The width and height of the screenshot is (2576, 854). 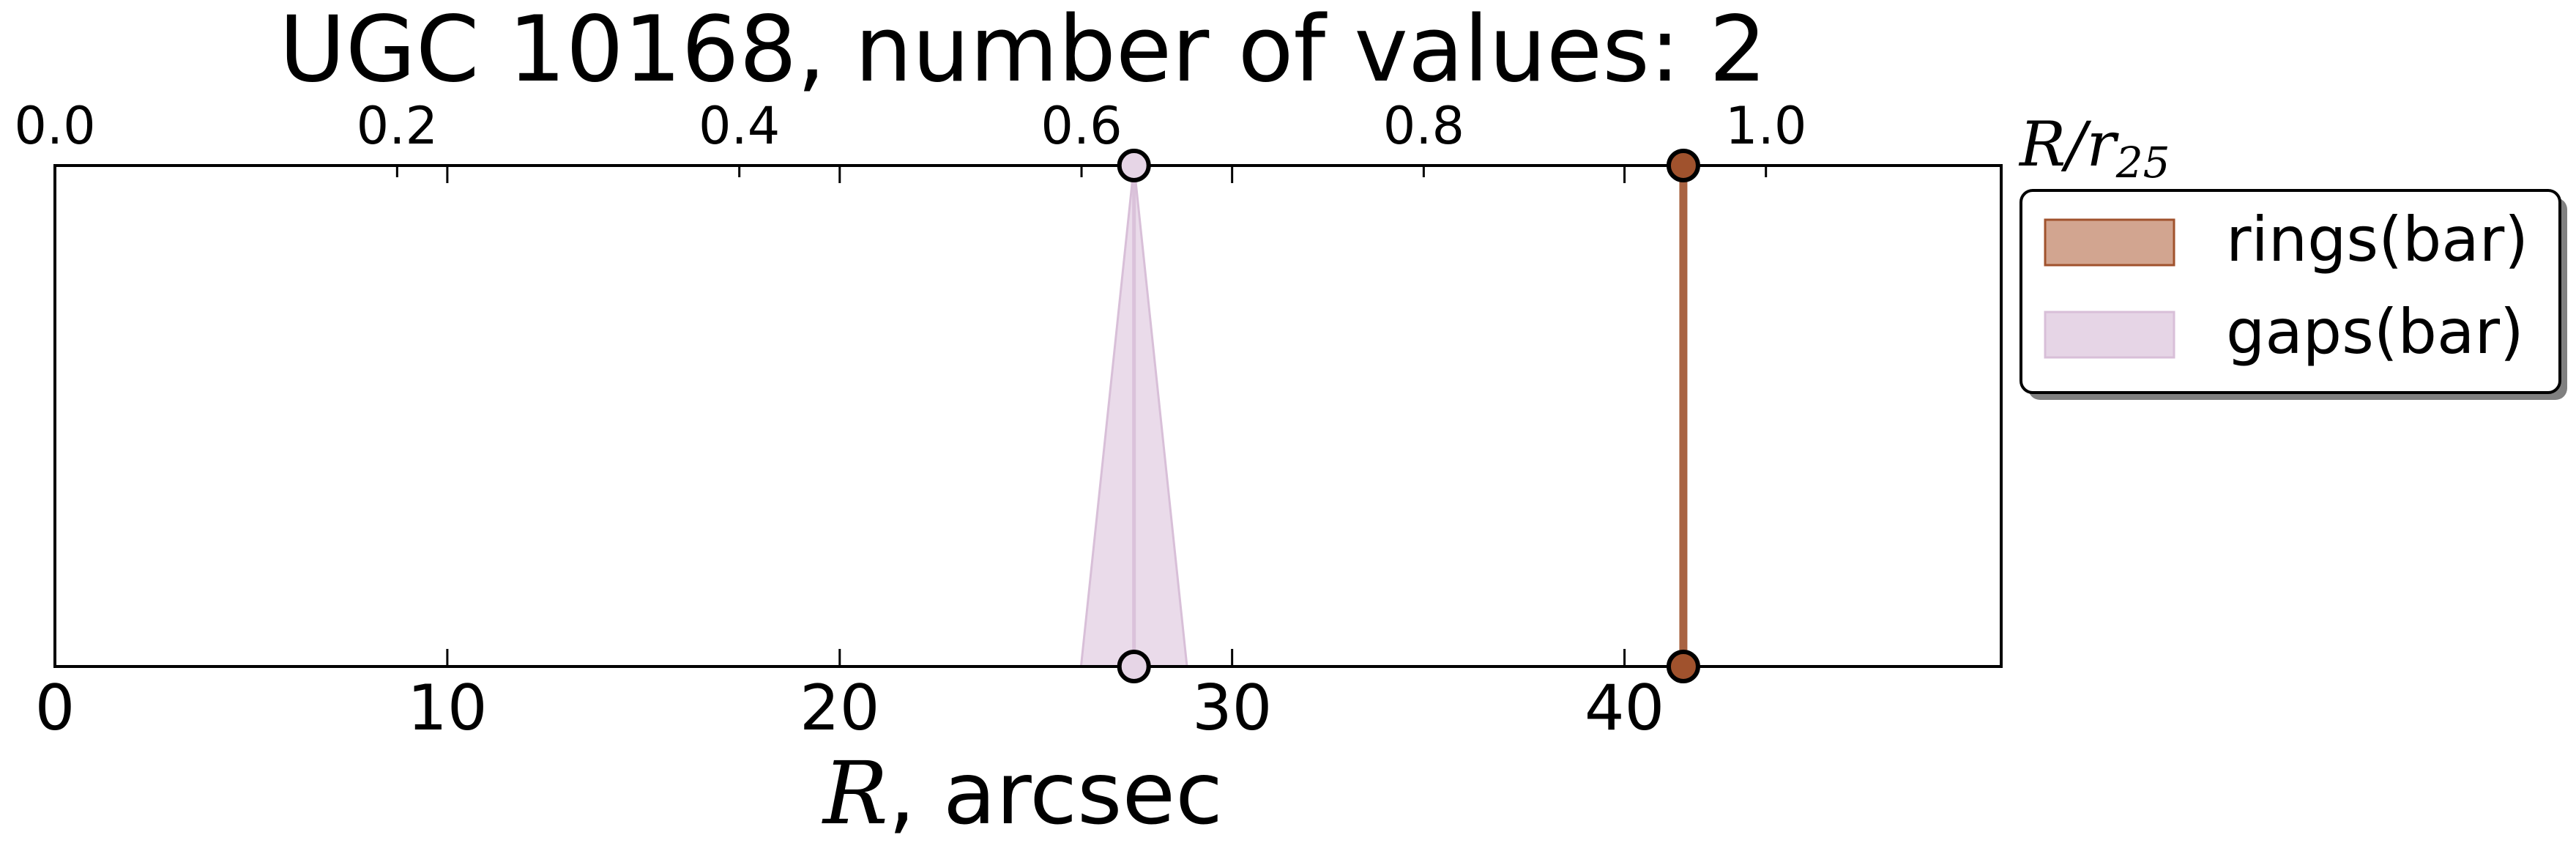 What do you see at coordinates (739, 126) in the screenshot?
I see `top-tick-label: 0.4` at bounding box center [739, 126].